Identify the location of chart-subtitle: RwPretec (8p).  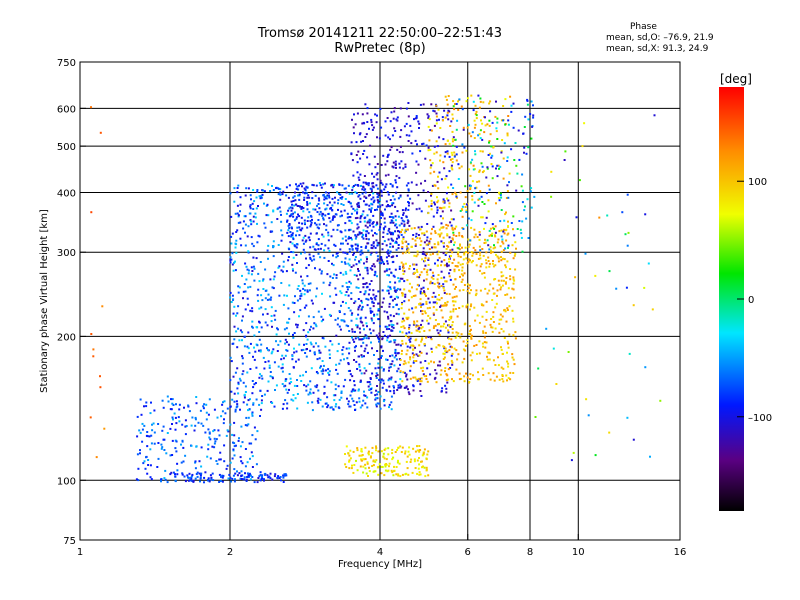
(380, 48).